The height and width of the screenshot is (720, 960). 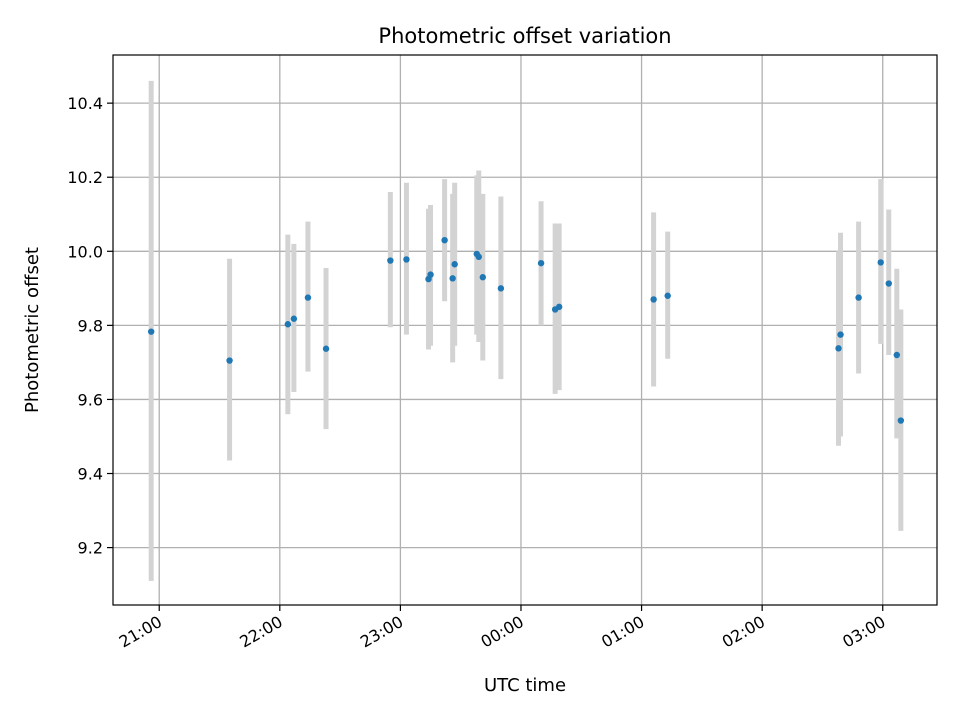 I want to click on y-tick-label: 10.4, so click(x=85, y=103).